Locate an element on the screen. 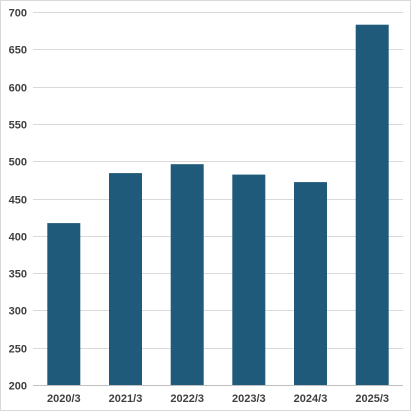 Image resolution: width=411 pixels, height=411 pixels. y-tick-label: 350 is located at coordinates (18, 275).